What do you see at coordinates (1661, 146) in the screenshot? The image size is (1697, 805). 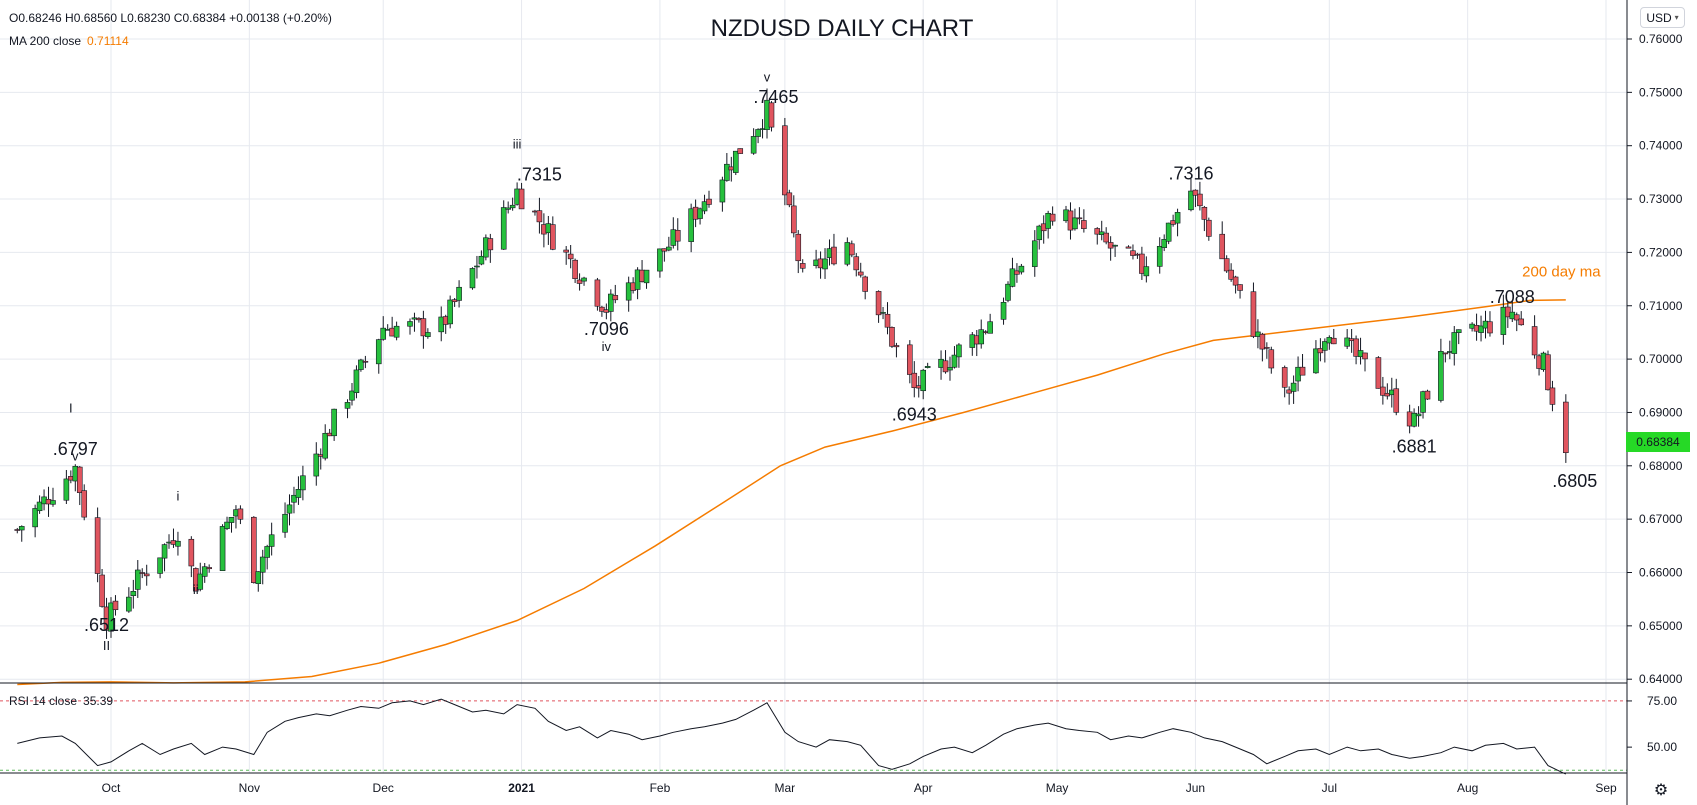 I see `price-tick-label: 0.74000` at bounding box center [1661, 146].